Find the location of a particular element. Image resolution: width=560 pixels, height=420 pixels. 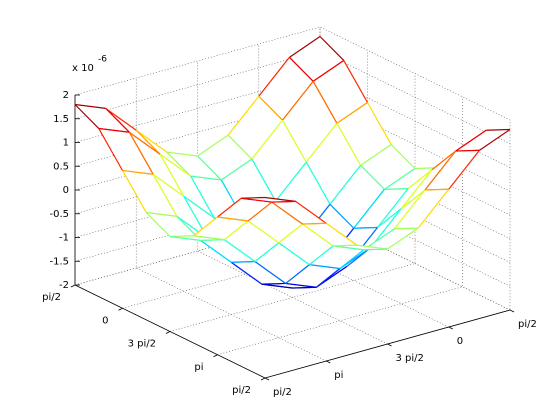

x-tick-label: 0 is located at coordinates (105, 320).